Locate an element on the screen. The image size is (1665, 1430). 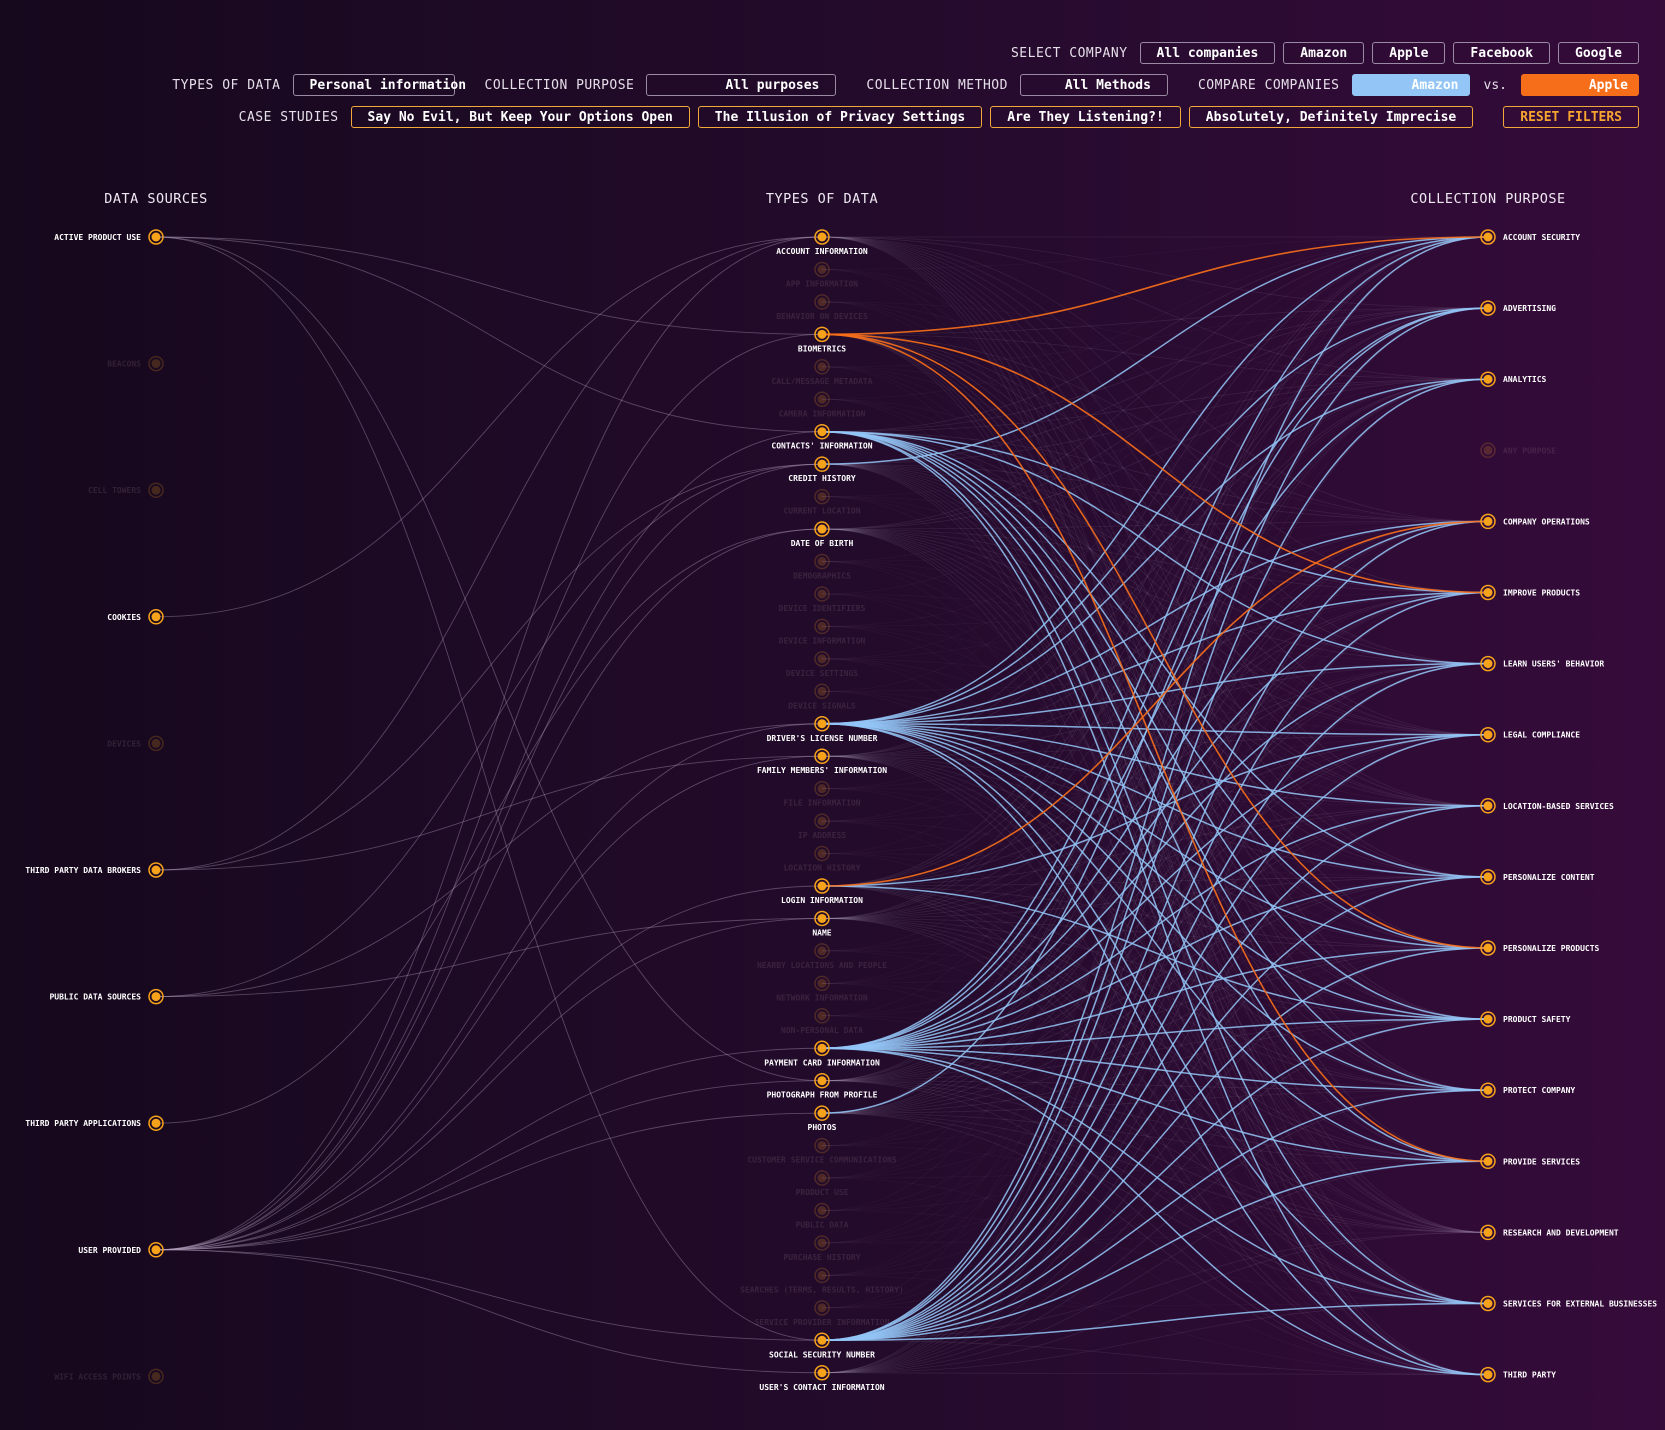
purpose-node-learn-users-behavior: LEARN USERS' BEHAVIOR is located at coordinates (1542, 663).